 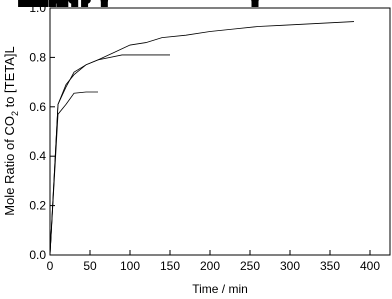 What do you see at coordinates (170, 266) in the screenshot?
I see `x-tick-label: 150` at bounding box center [170, 266].